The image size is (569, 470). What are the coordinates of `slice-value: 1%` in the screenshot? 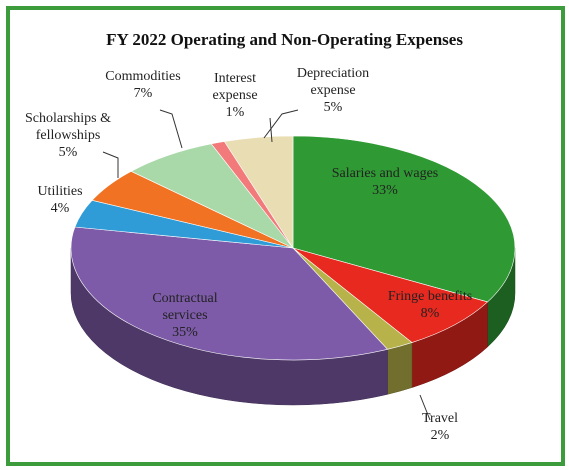 It's located at (235, 112).